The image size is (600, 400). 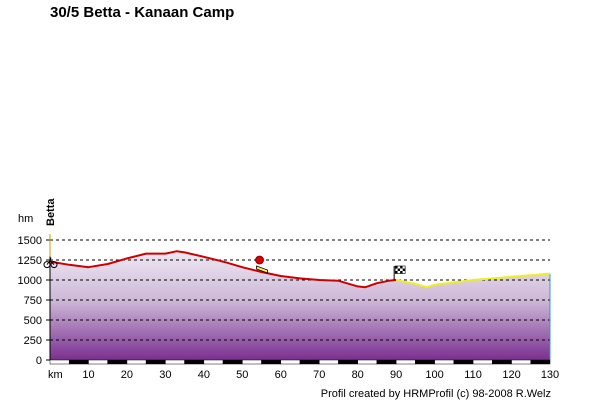 I want to click on y-tick-label: 750, so click(x=33, y=301).